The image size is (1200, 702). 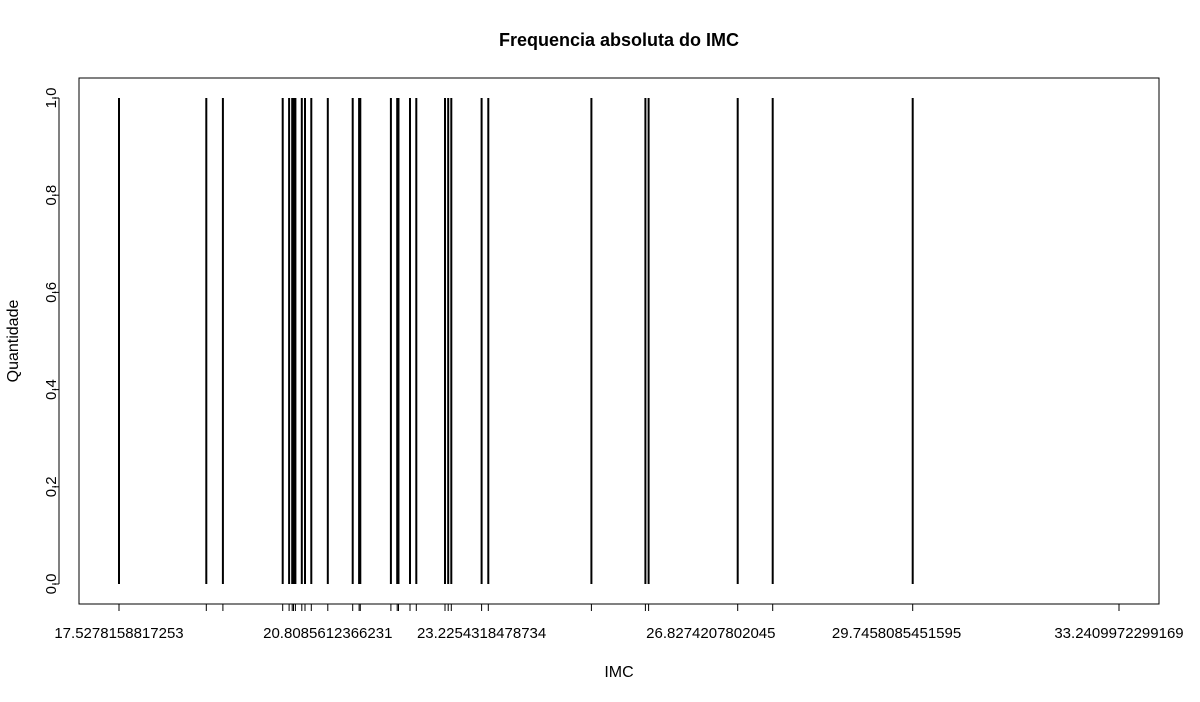 I want to click on y-axis-label: Quantidade, so click(x=13, y=341).